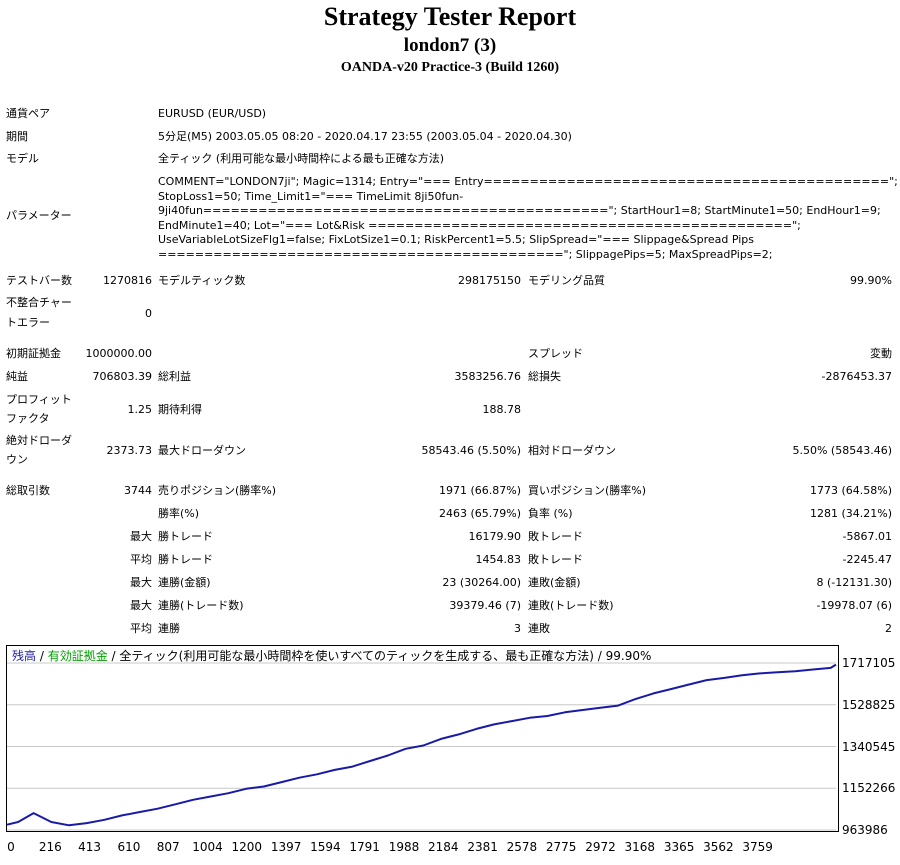 This screenshot has width=900, height=865. I want to click on rel-dd-label: 相対ドローダウン, so click(572, 450).